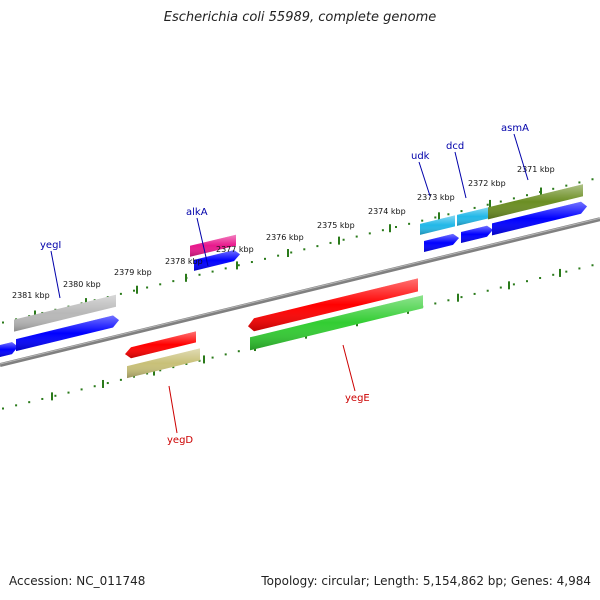  What do you see at coordinates (163, 363) in the screenshot?
I see `gene-yegD` at bounding box center [163, 363].